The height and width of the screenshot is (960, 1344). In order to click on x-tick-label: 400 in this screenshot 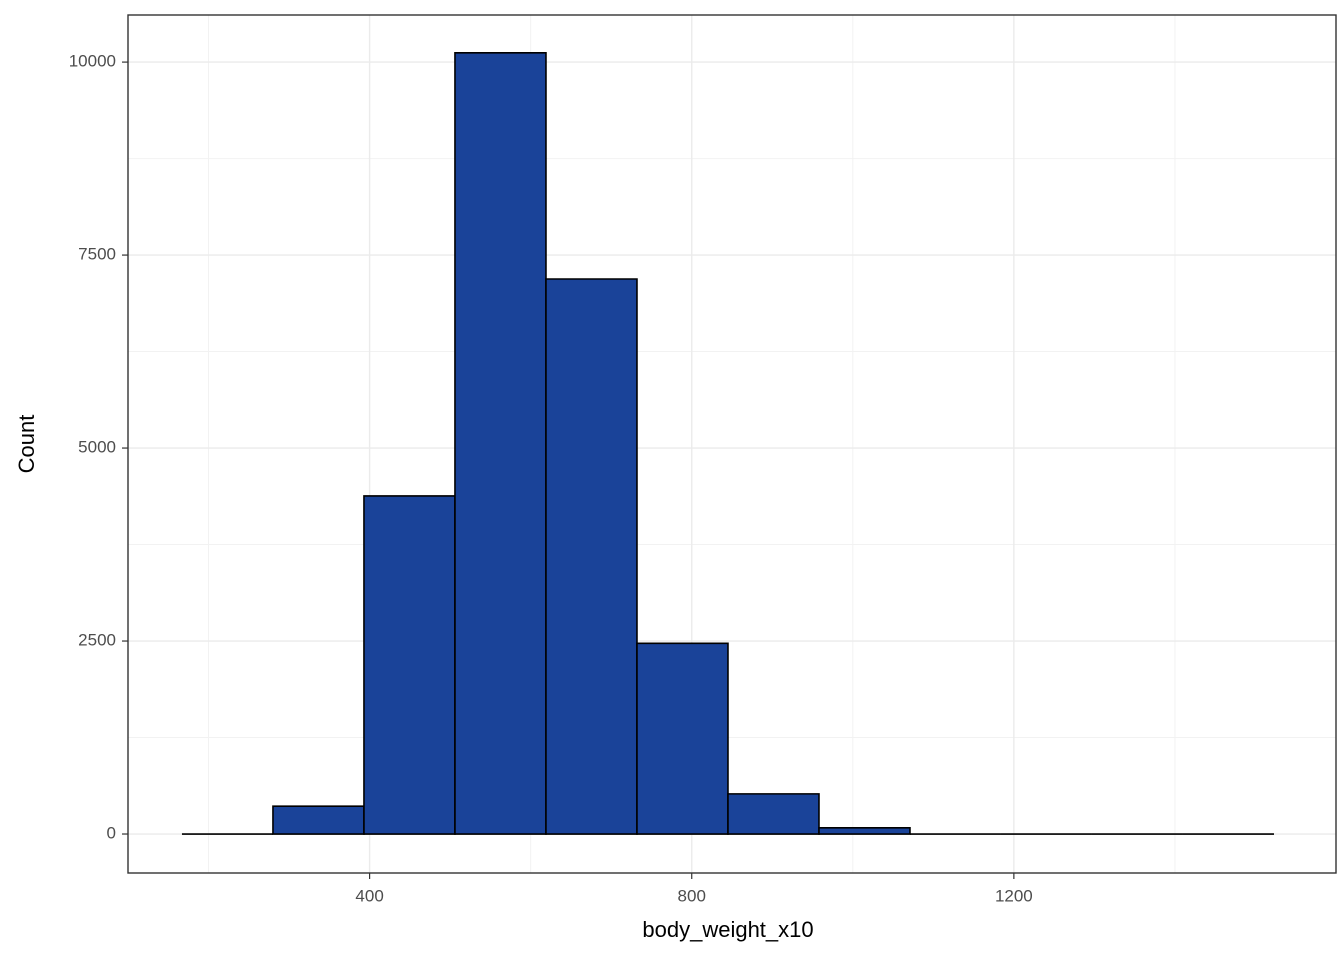, I will do `click(369, 895)`.